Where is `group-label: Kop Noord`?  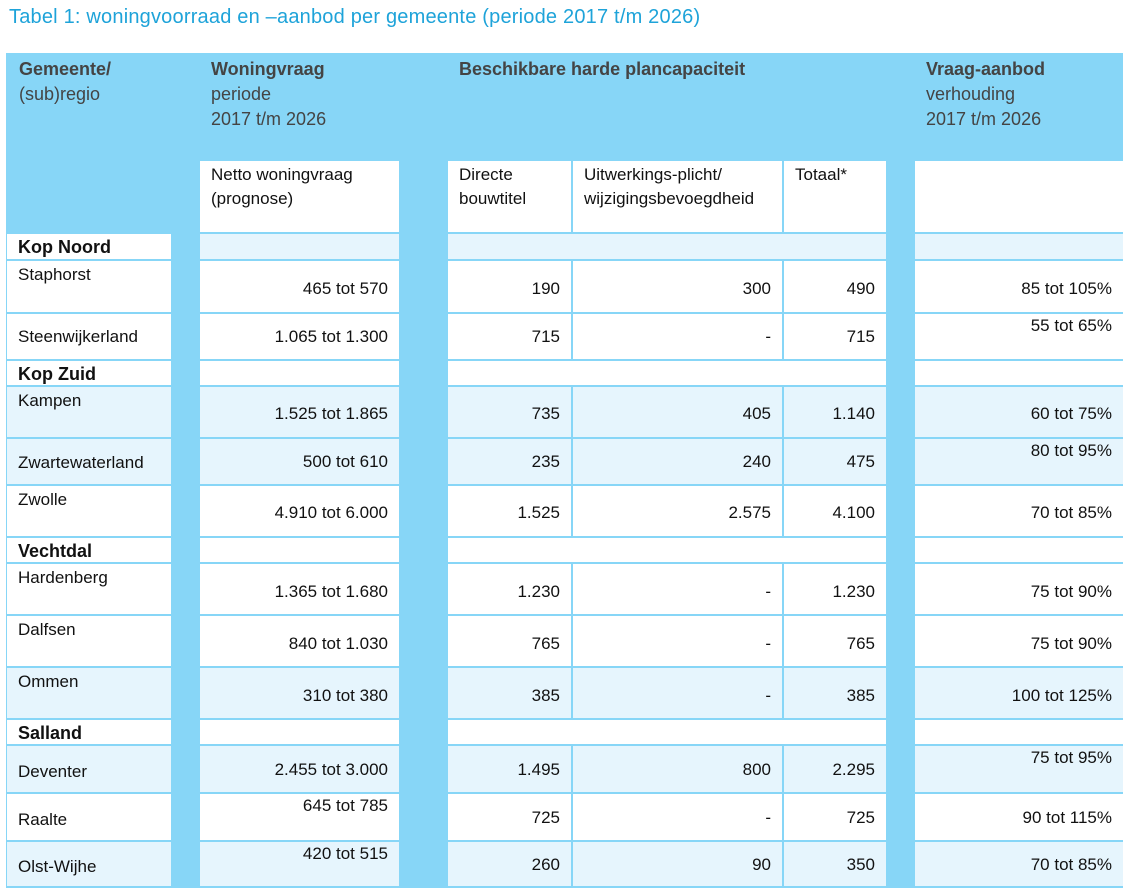 group-label: Kop Noord is located at coordinates (89, 246).